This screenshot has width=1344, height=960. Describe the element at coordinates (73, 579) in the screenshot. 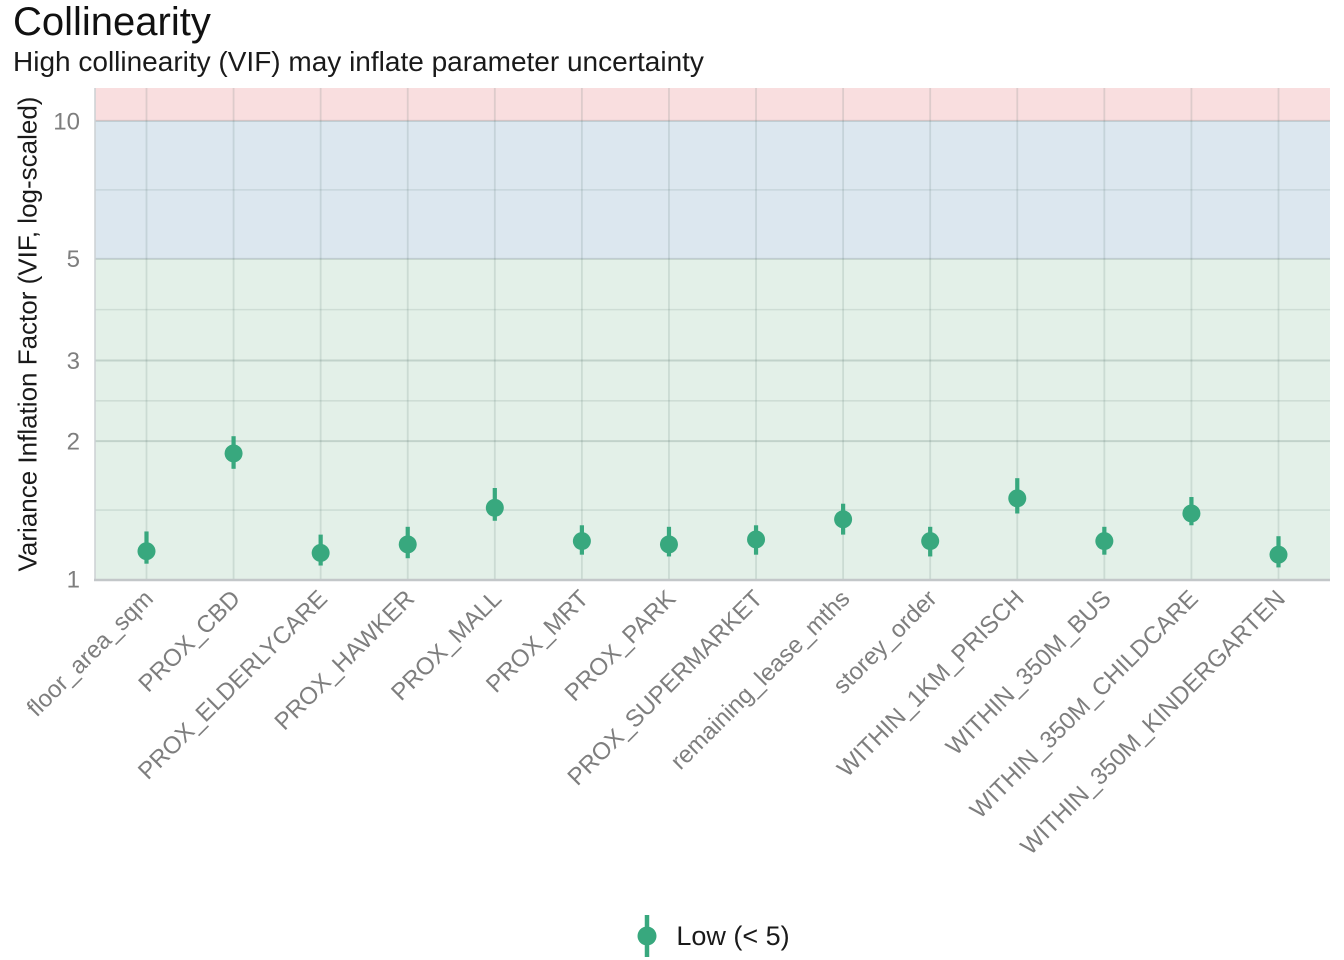

I see `y-tick-label: 1` at that location.